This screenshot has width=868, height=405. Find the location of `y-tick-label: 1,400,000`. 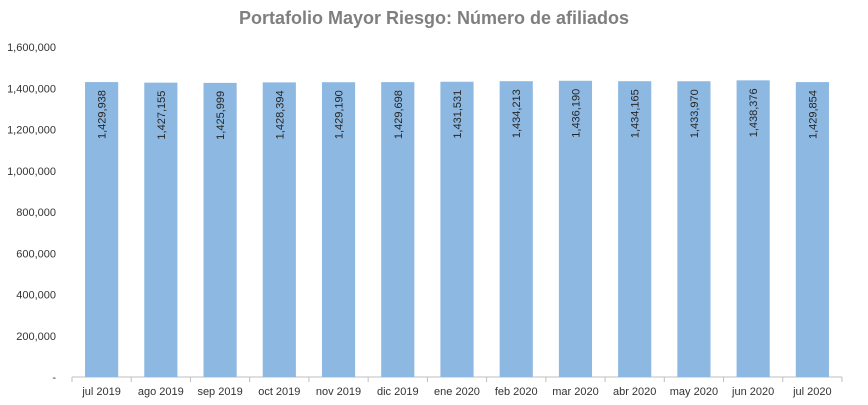

y-tick-label: 1,400,000 is located at coordinates (31, 89).